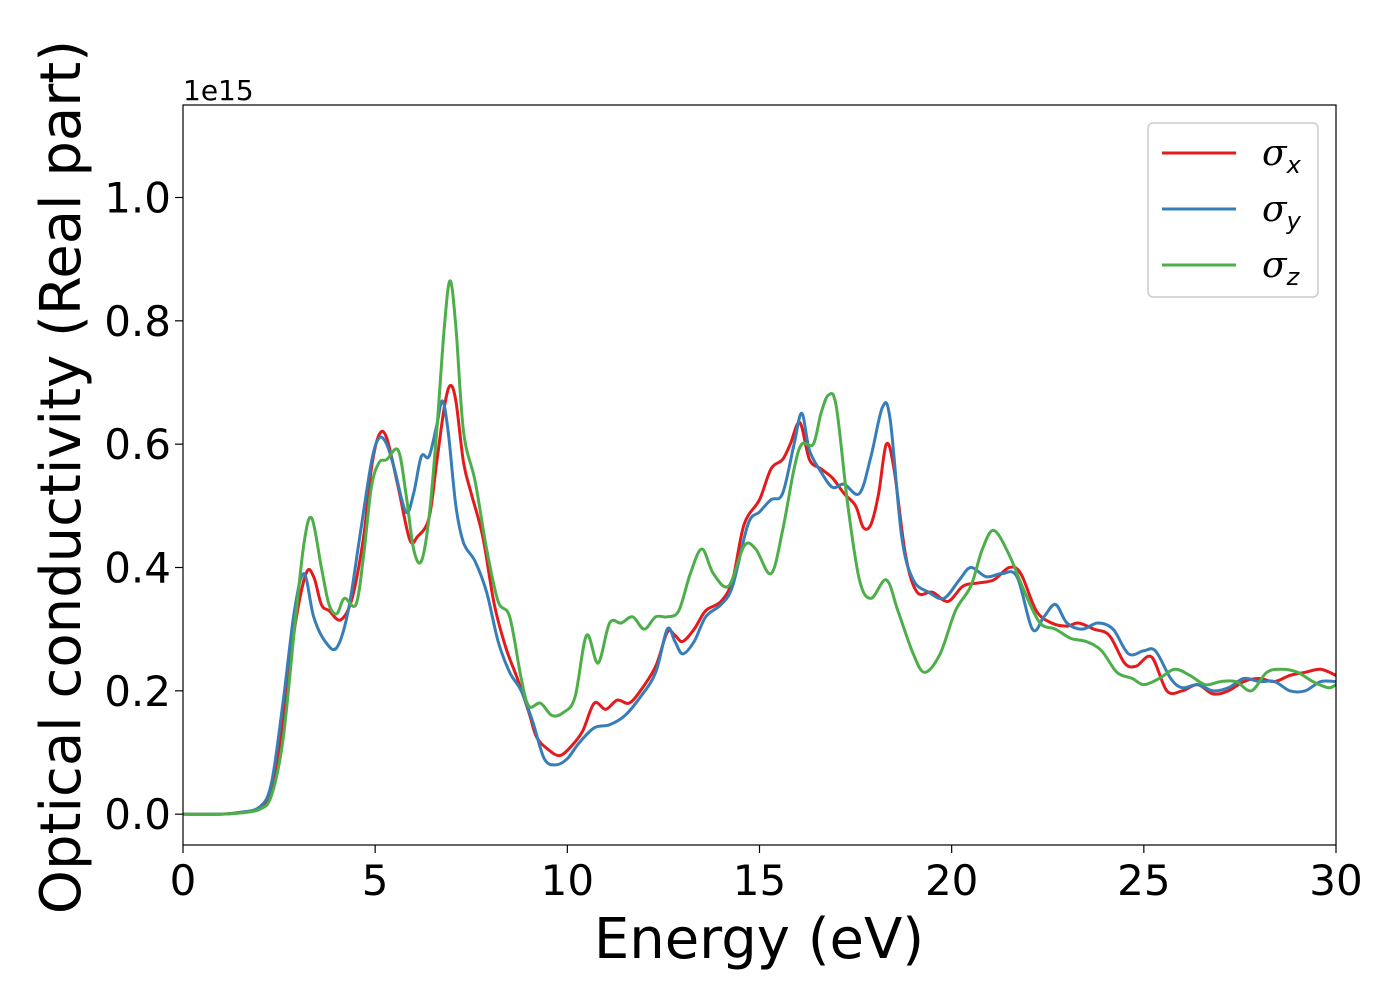 The width and height of the screenshot is (1400, 1000). I want to click on x-axis-title: Energy (eV), so click(759, 939).